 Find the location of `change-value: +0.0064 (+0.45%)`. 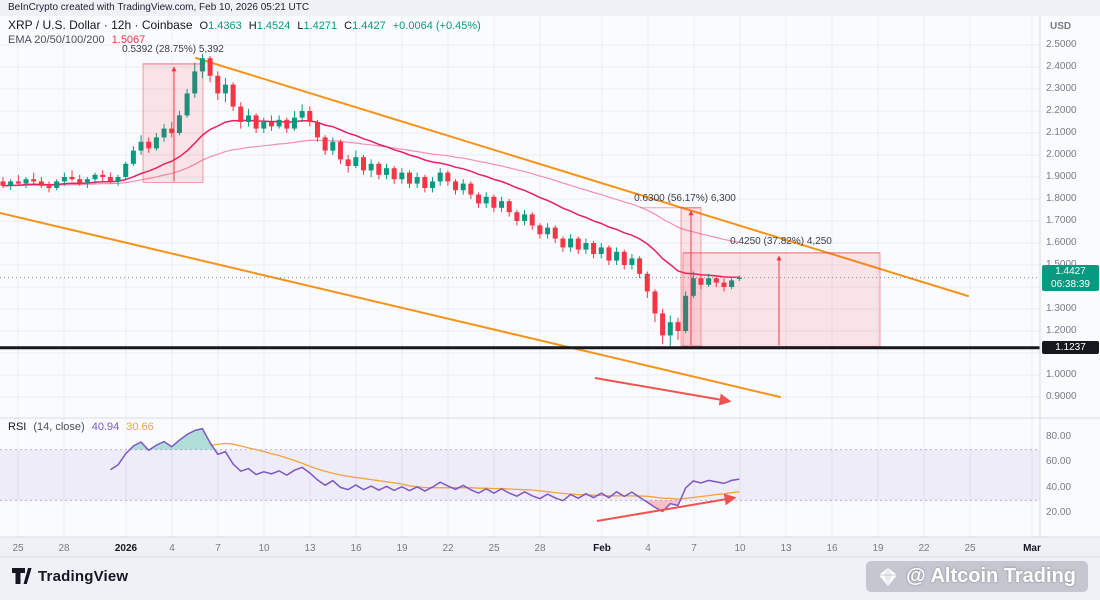

change-value: +0.0064 (+0.45%) is located at coordinates (436, 26).